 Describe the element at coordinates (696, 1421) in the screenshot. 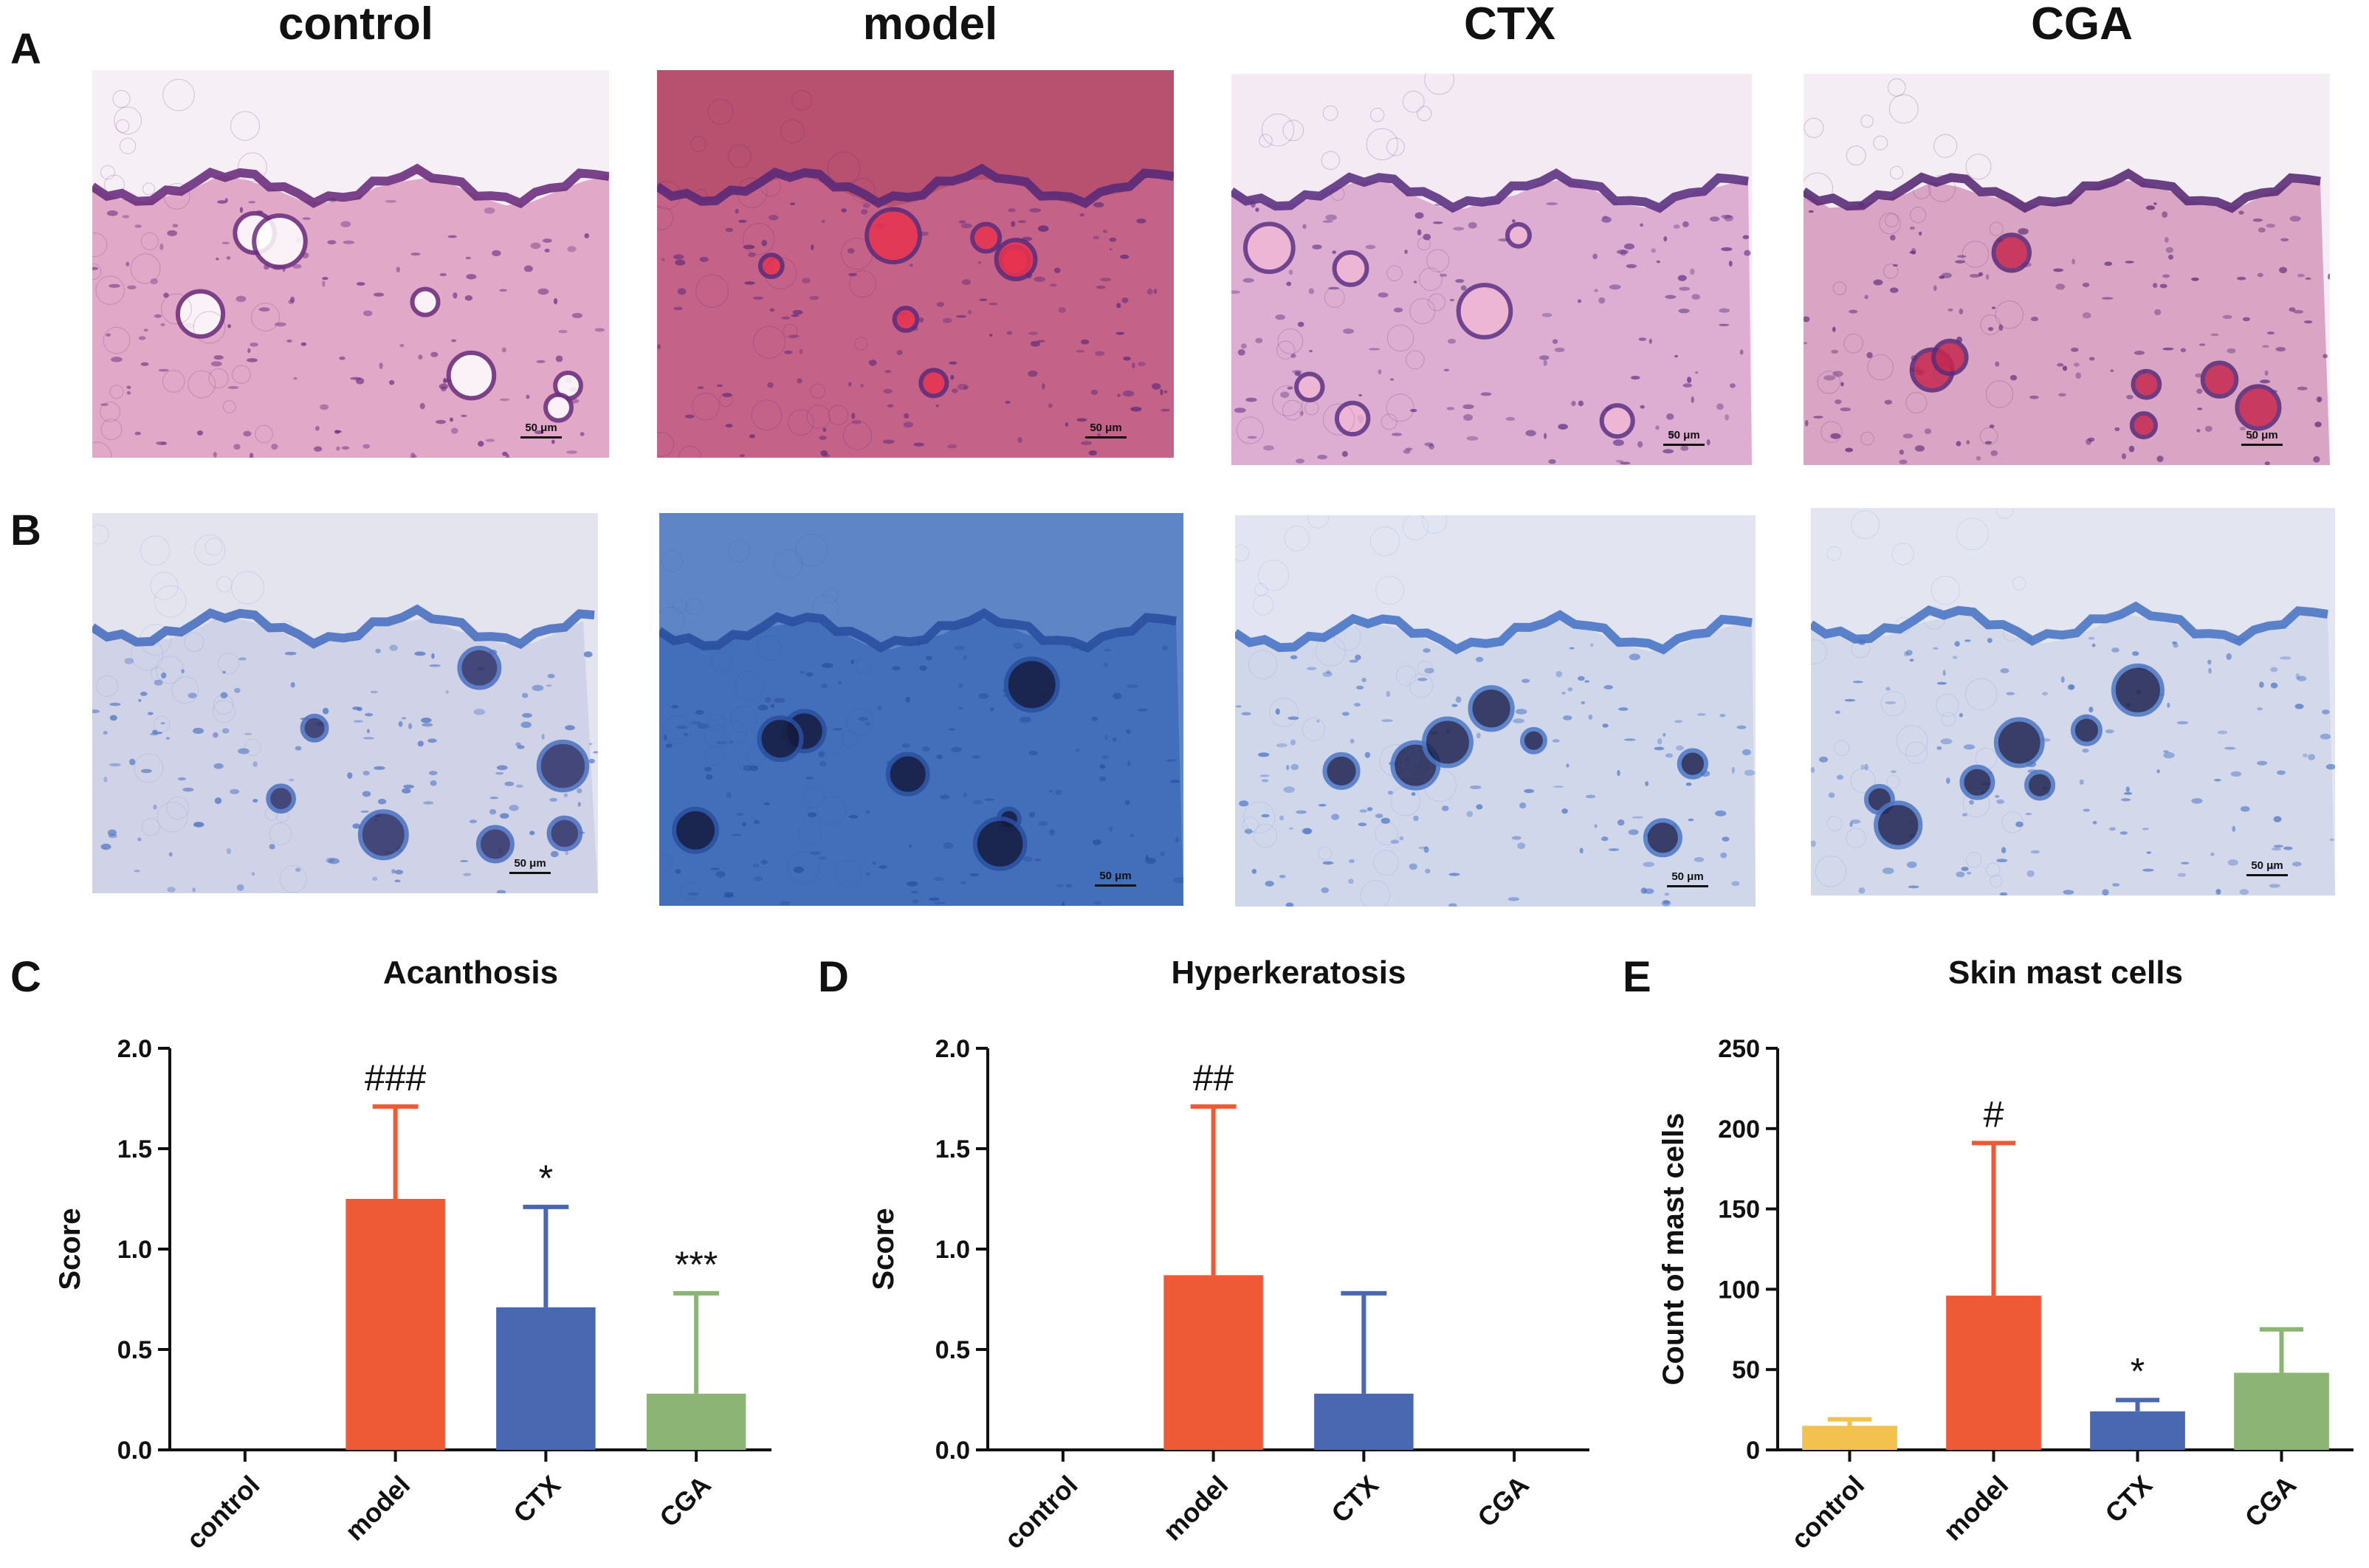

I see `bar-cga` at that location.